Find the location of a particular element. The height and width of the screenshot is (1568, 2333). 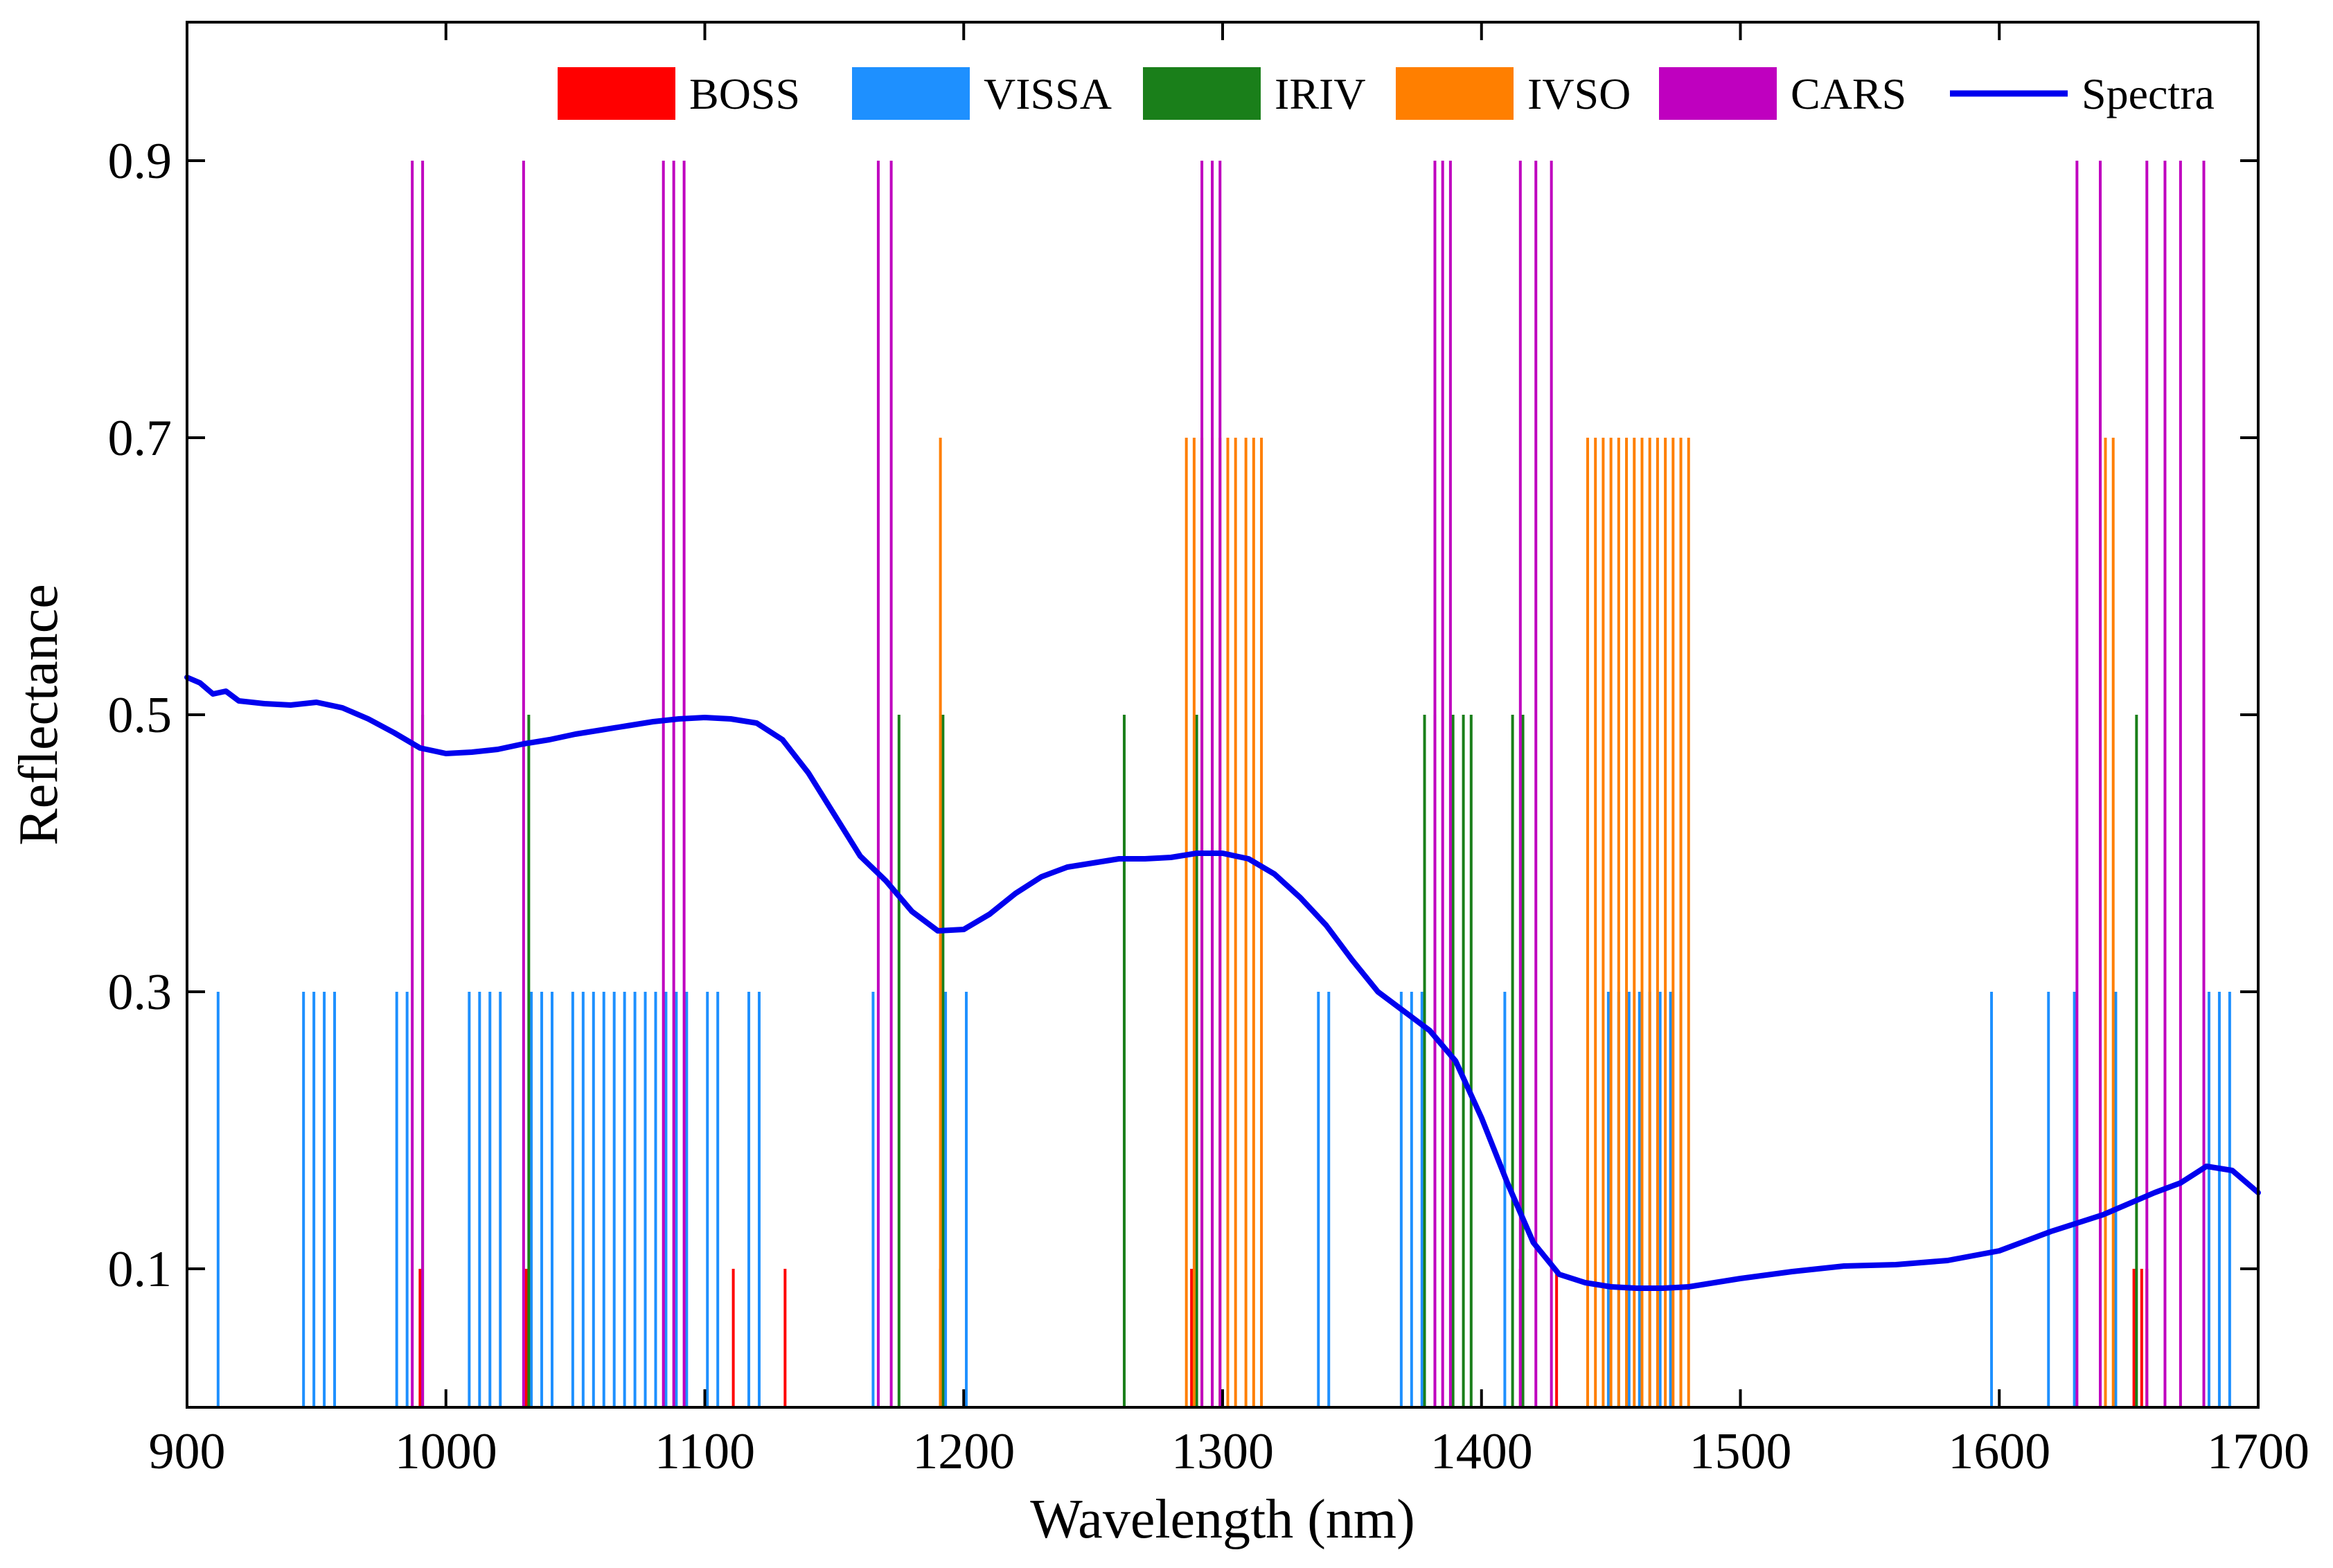

legend-item-cars: CARS is located at coordinates (1782, 93).